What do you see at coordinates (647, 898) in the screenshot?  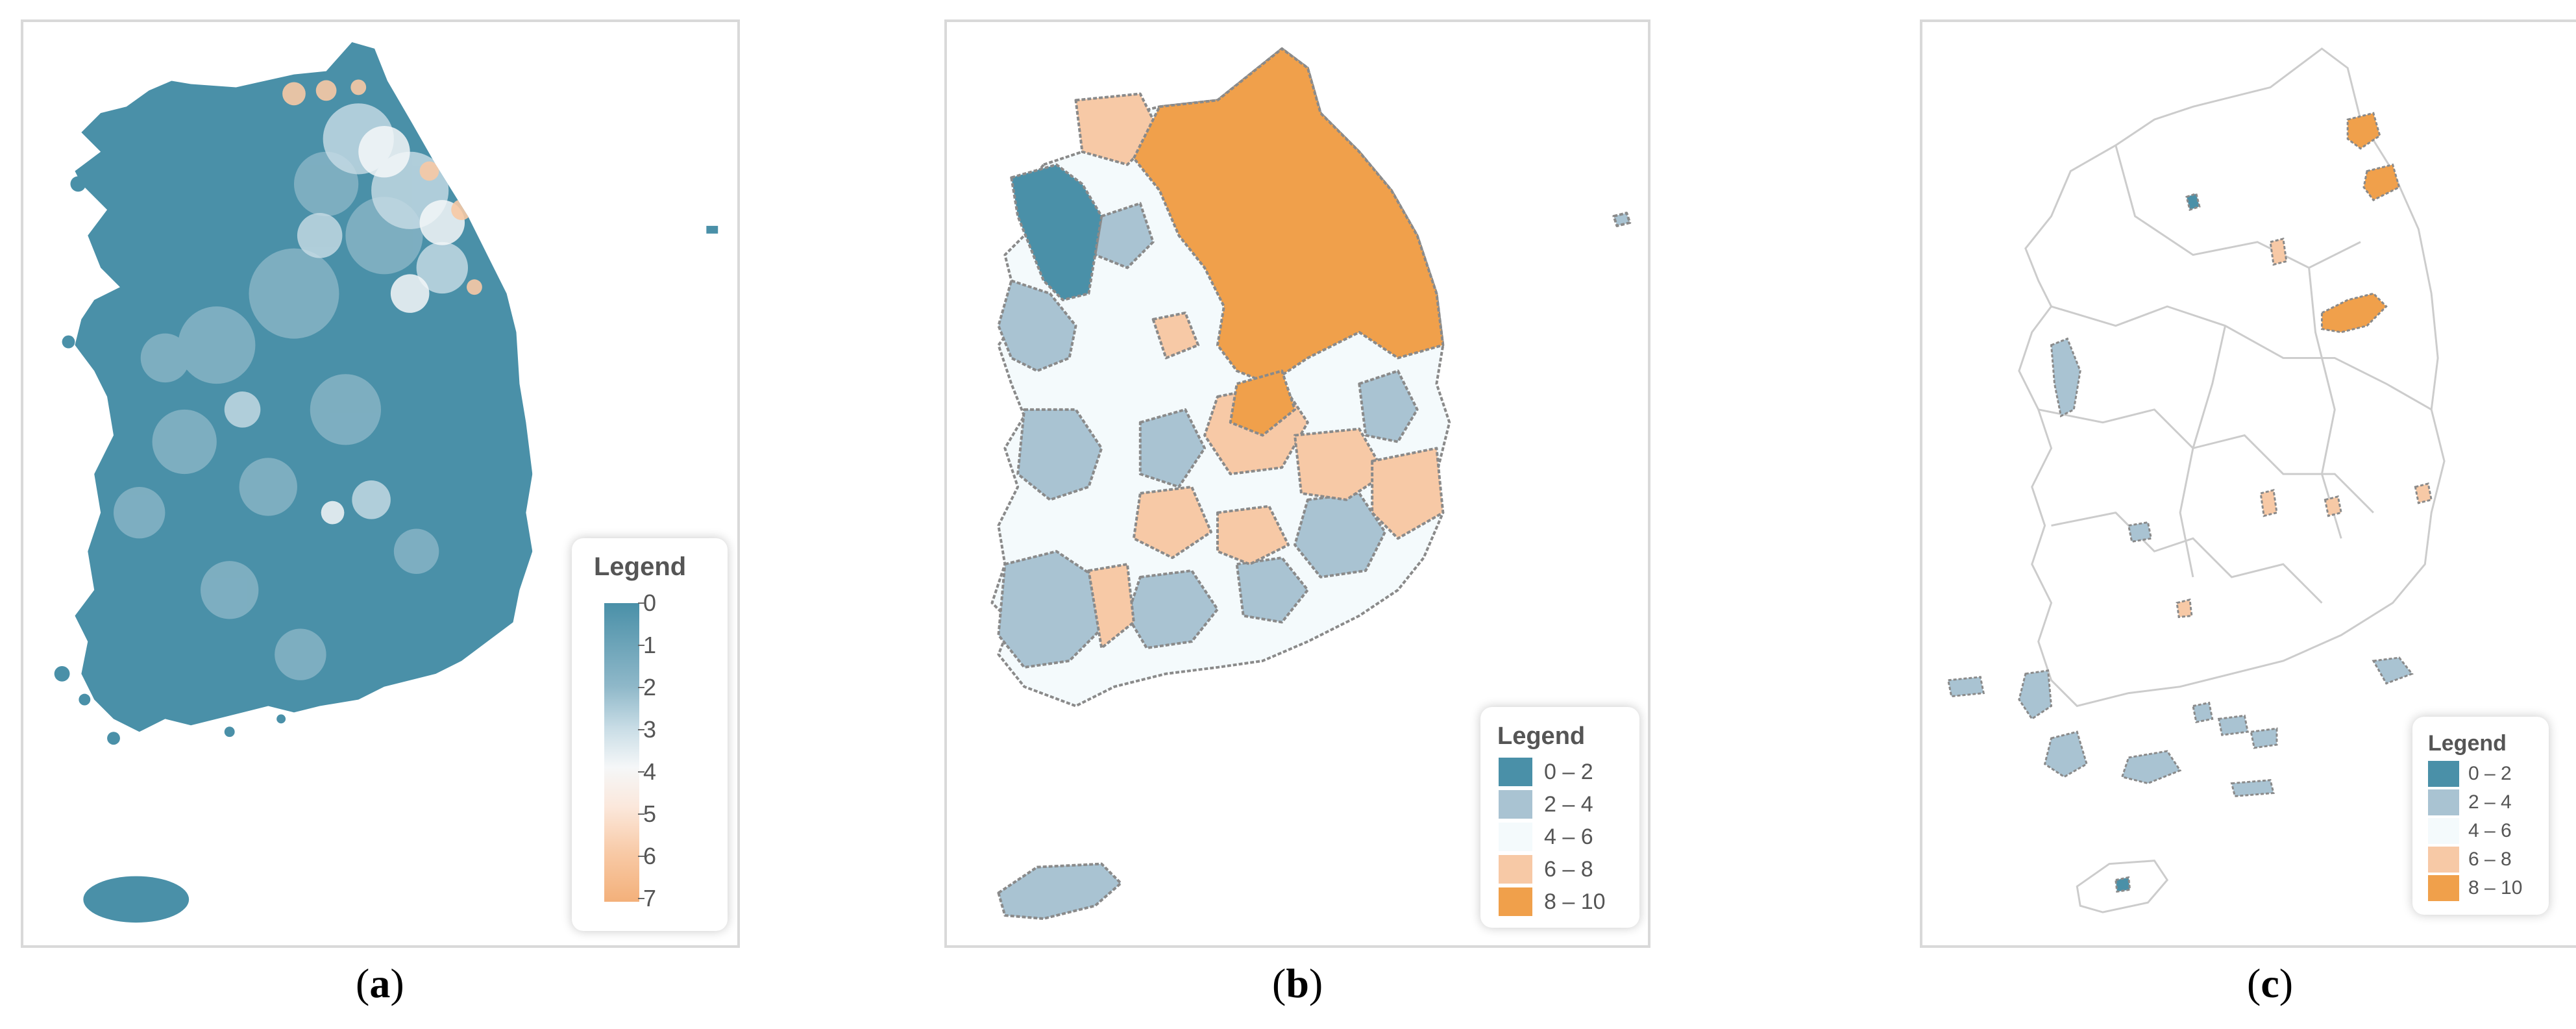 I see `legend-tick: 7` at bounding box center [647, 898].